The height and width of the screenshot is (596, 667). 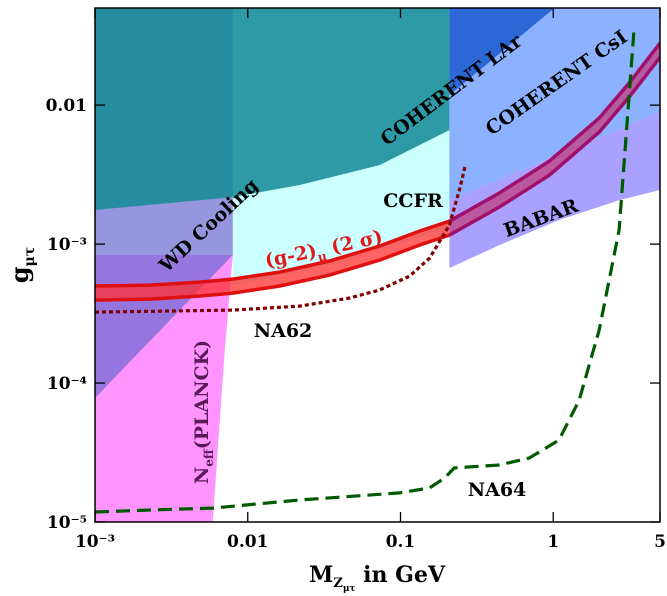 I want to click on x-axis-label-part: in GeV, so click(x=400, y=575).